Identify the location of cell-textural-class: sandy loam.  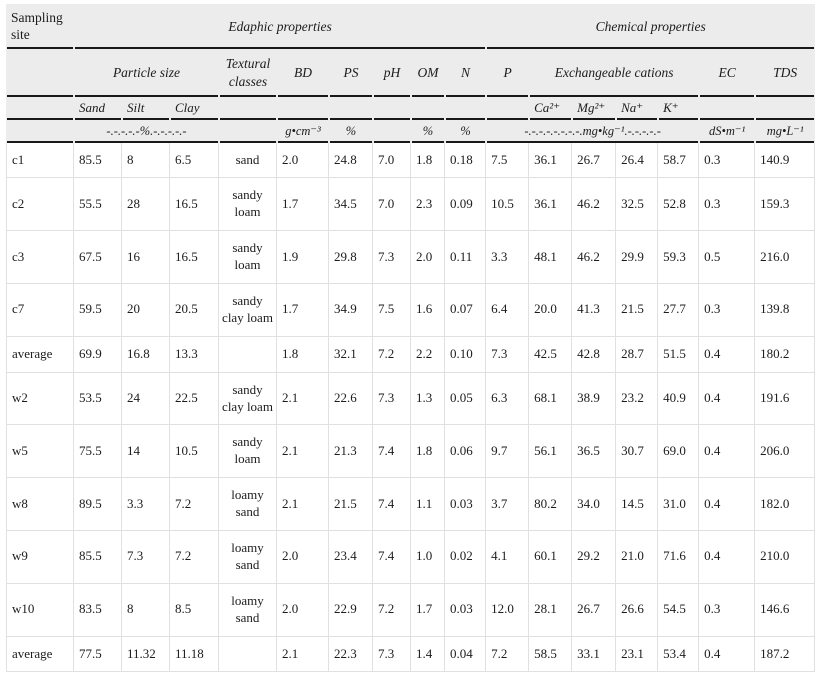
(248, 257).